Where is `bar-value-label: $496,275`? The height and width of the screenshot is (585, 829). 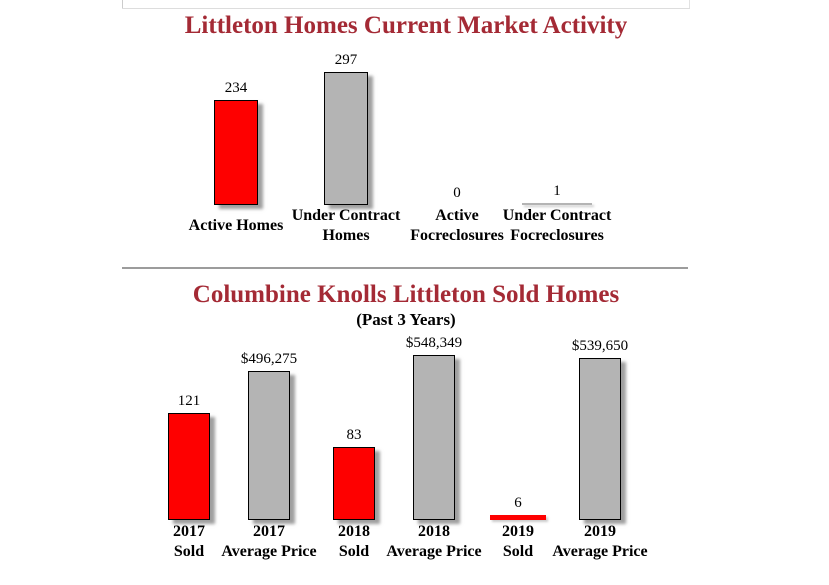 bar-value-label: $496,275 is located at coordinates (269, 358).